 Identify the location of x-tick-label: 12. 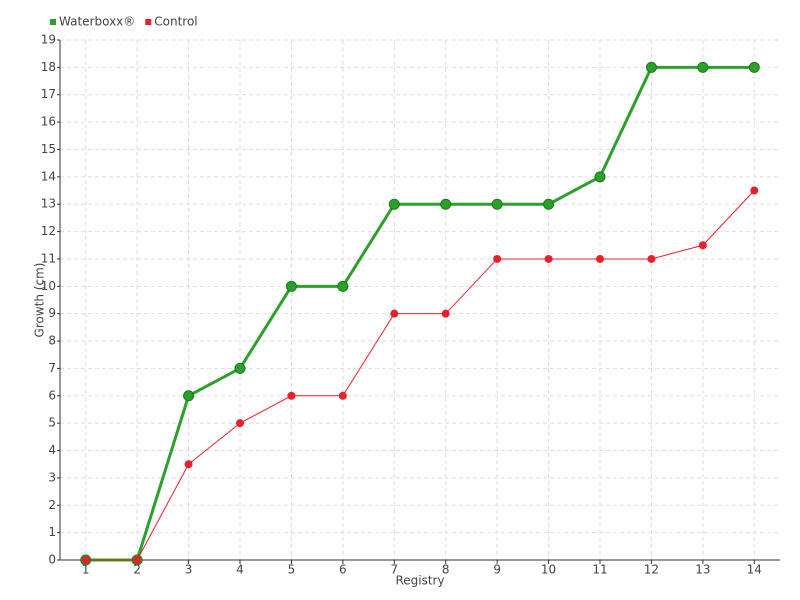
(651, 570).